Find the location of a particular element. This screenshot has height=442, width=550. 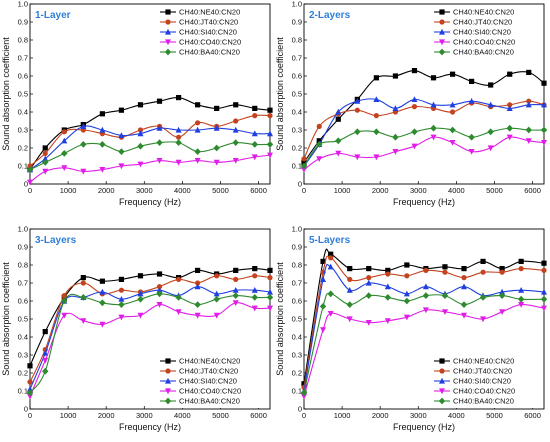

legend-label: CH40:NE40:CN20 is located at coordinates (209, 361).